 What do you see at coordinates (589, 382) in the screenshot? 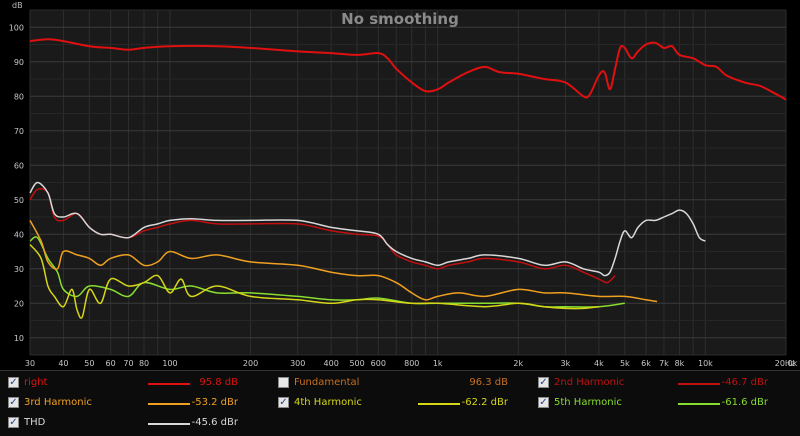
I see `legend-label: 2nd Harmonic` at bounding box center [589, 382].